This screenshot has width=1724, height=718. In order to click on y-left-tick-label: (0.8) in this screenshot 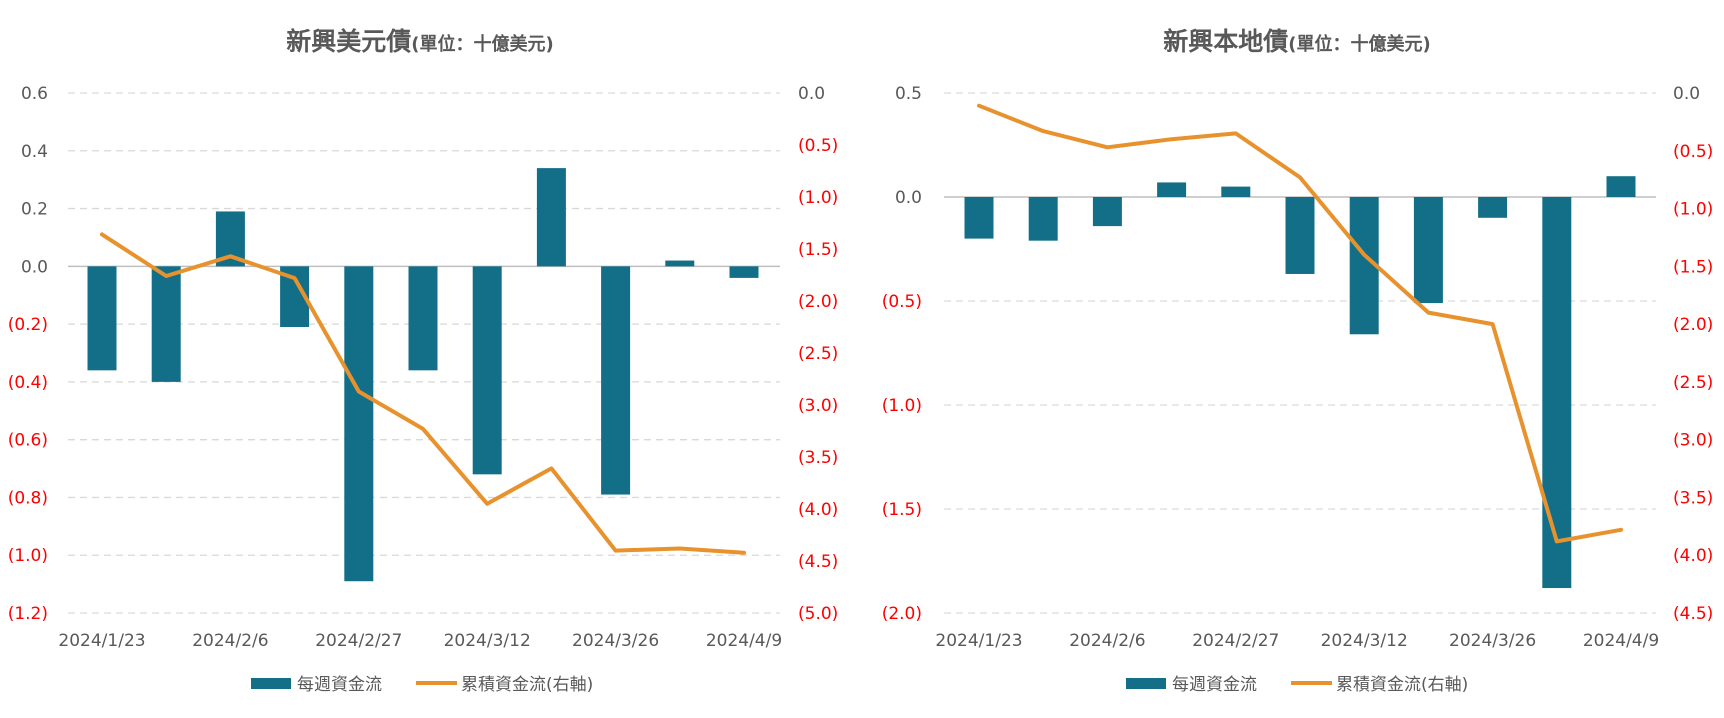, I will do `click(28, 498)`.